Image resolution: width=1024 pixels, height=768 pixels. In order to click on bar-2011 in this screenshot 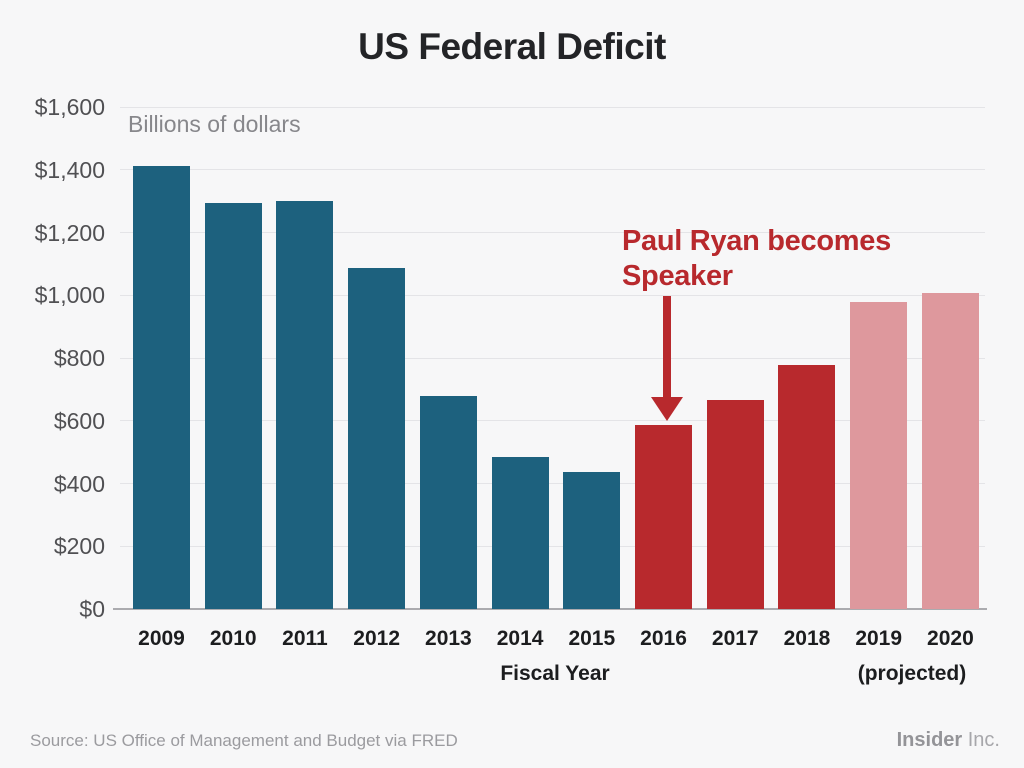, I will do `click(305, 405)`.